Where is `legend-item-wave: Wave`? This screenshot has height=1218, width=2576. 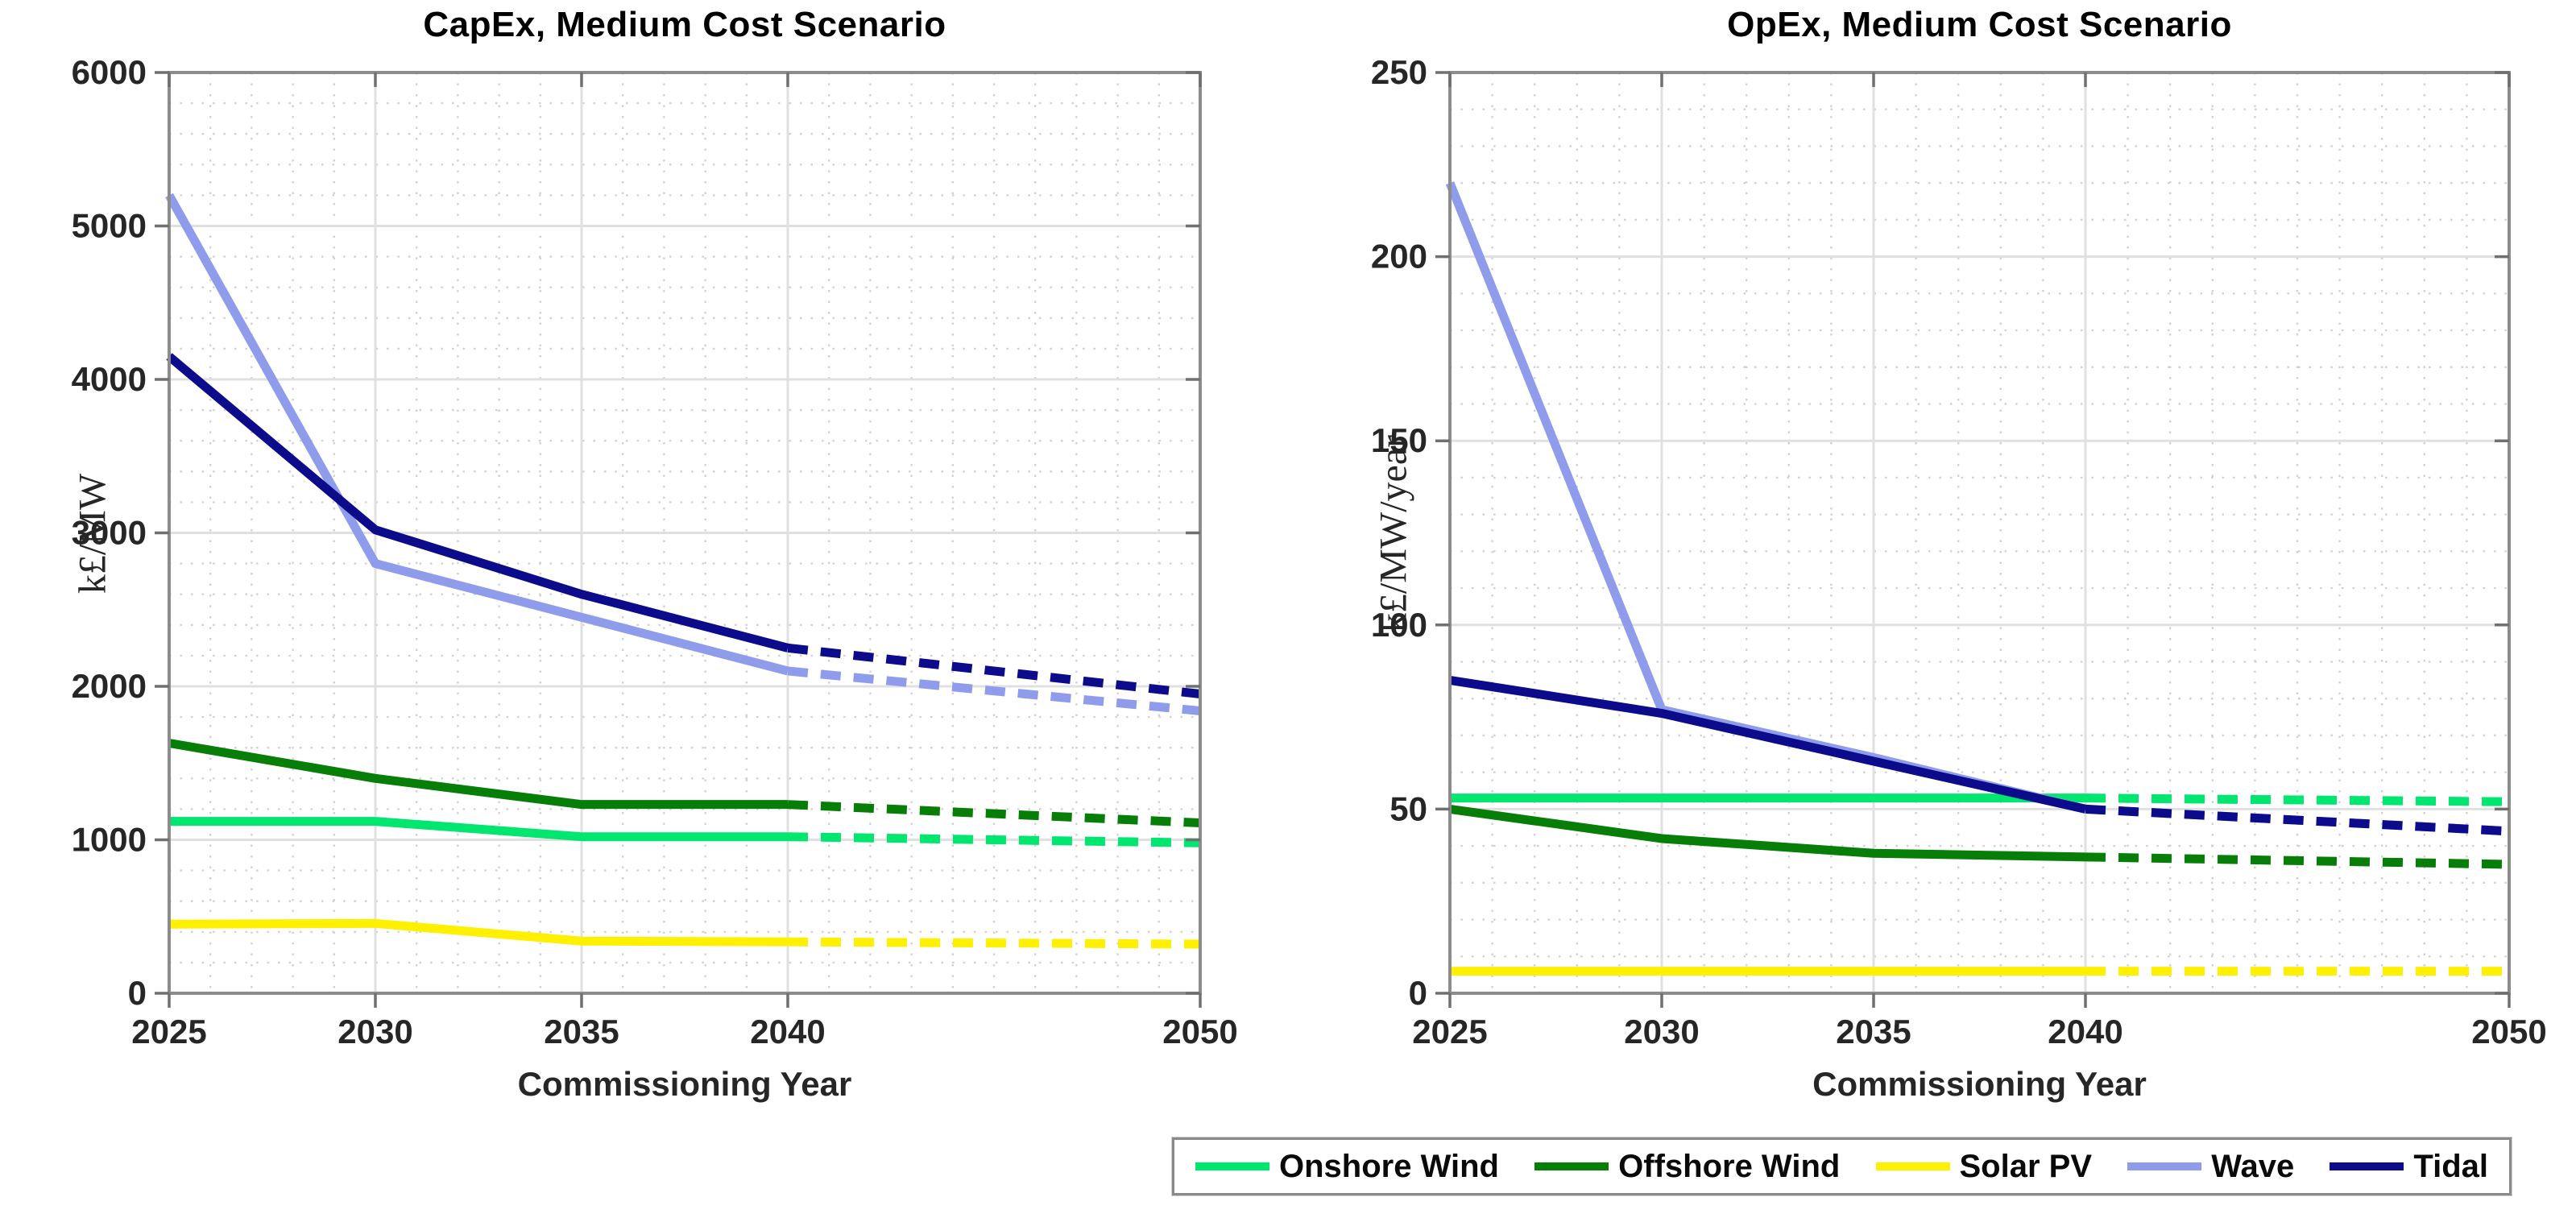
legend-item-wave: Wave is located at coordinates (2210, 1167).